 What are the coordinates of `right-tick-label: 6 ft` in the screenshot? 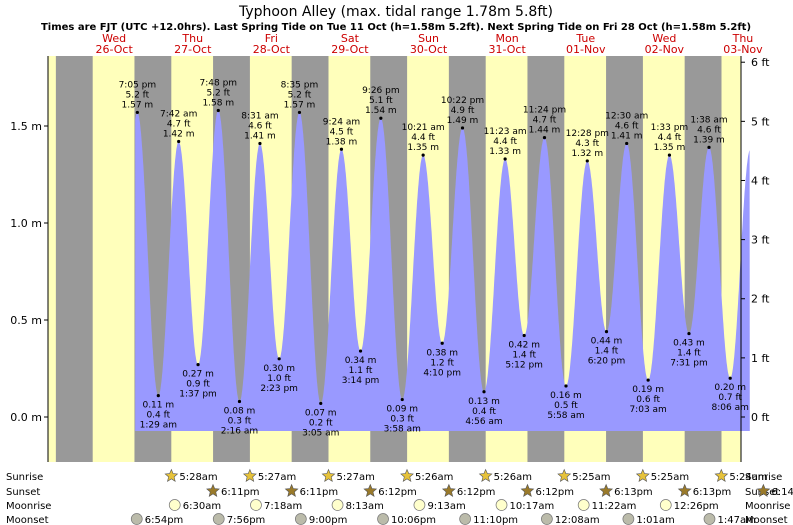 It's located at (760, 62).